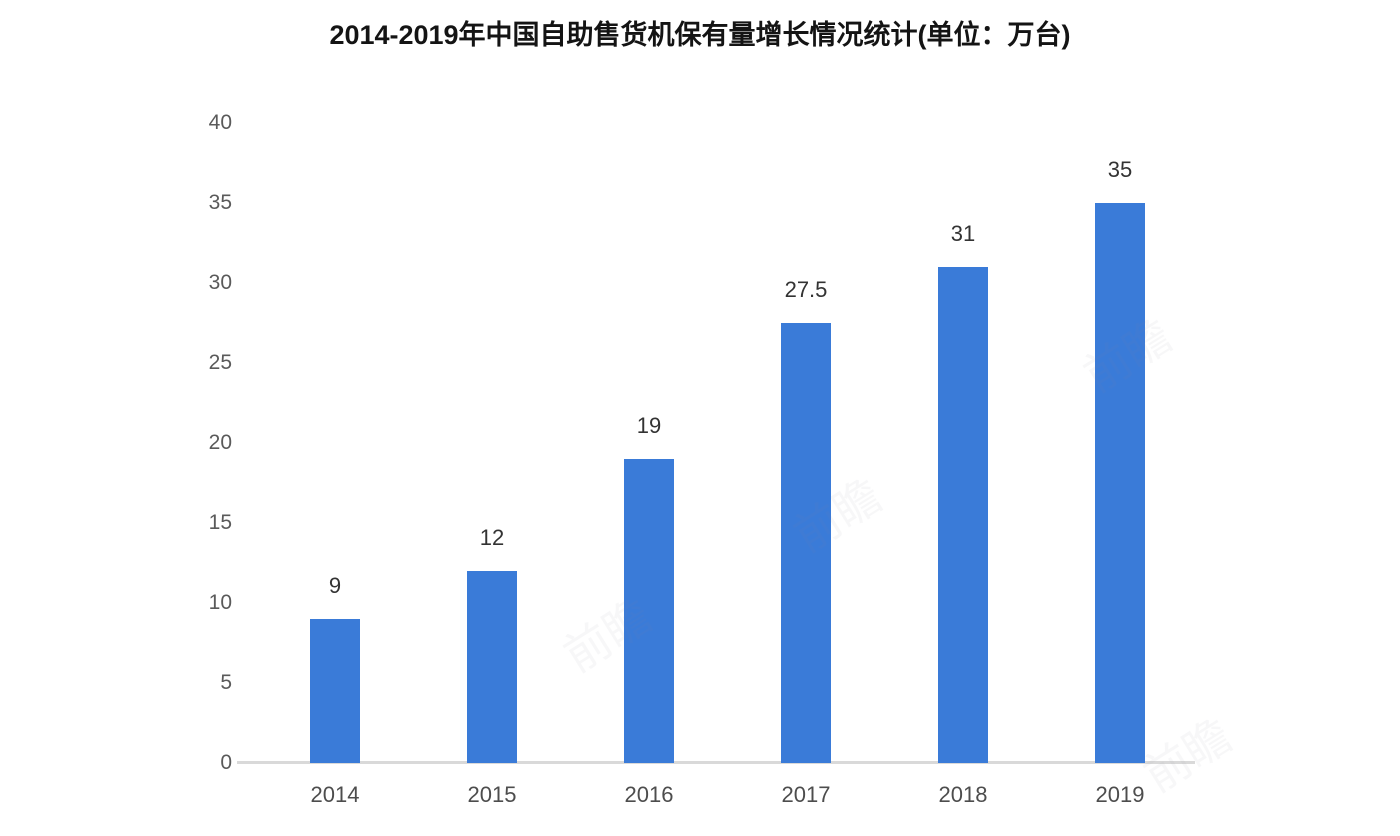 This screenshot has height=836, width=1400. I want to click on x-tick-label: 2018, so click(963, 794).